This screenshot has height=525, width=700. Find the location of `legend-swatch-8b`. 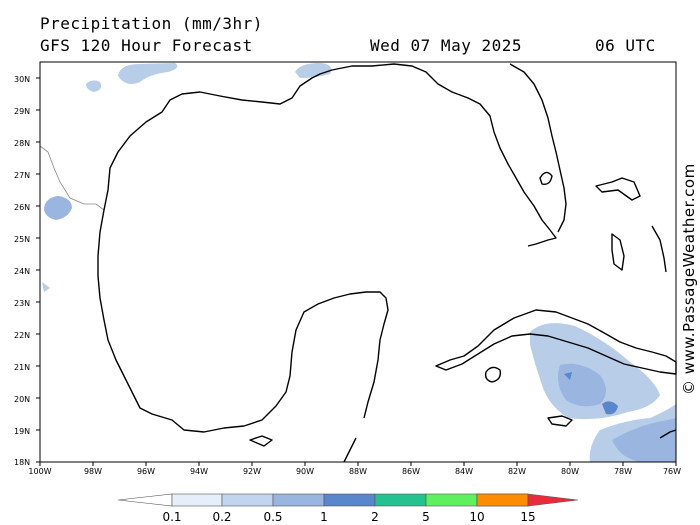

legend-swatch-8b is located at coordinates (502, 500).